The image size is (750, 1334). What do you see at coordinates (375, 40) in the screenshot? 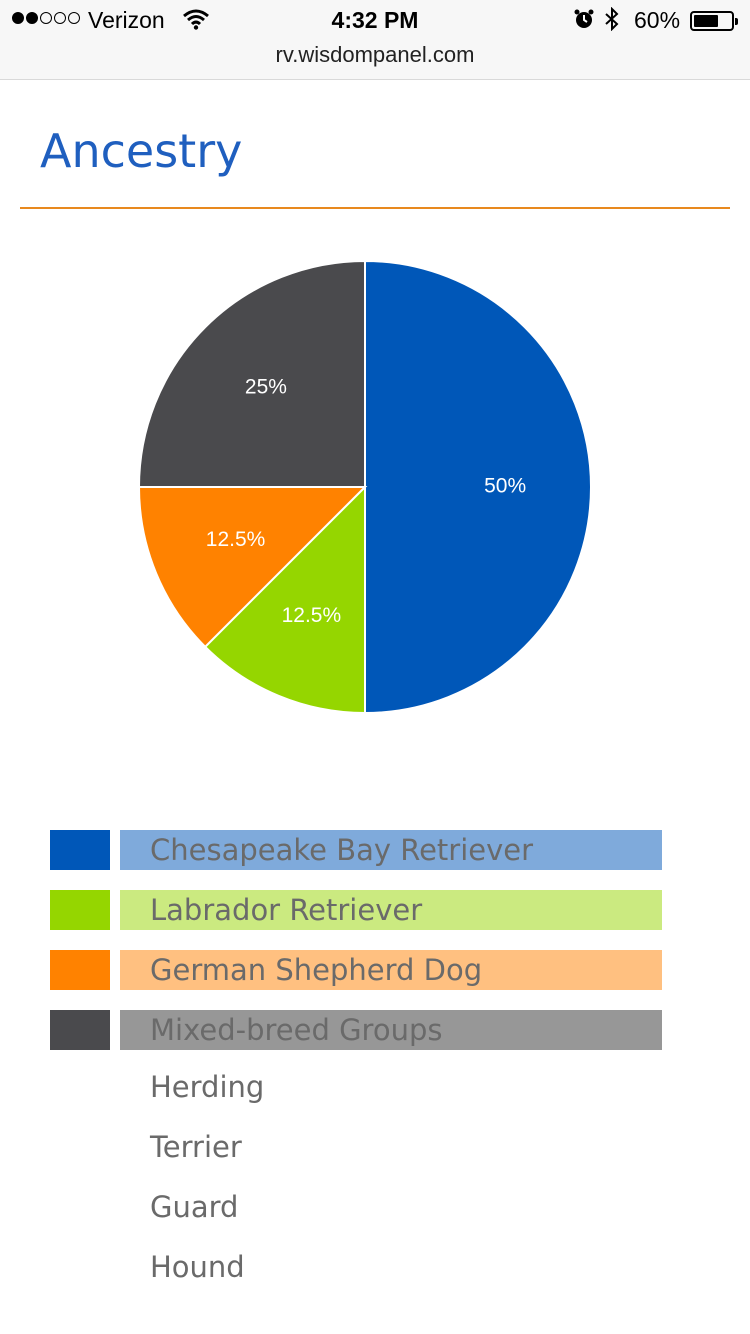
I see `status-bar: Verizon 4:32 PM 60% rv.wisdompanel.com` at bounding box center [375, 40].